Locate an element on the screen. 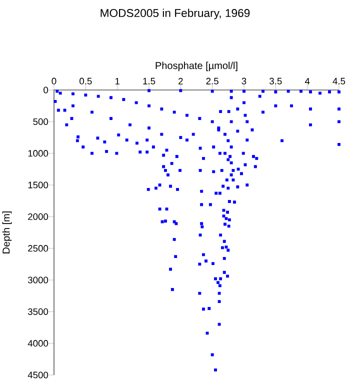 The height and width of the screenshot is (384, 350). x-tick-label: 4 is located at coordinates (307, 81).